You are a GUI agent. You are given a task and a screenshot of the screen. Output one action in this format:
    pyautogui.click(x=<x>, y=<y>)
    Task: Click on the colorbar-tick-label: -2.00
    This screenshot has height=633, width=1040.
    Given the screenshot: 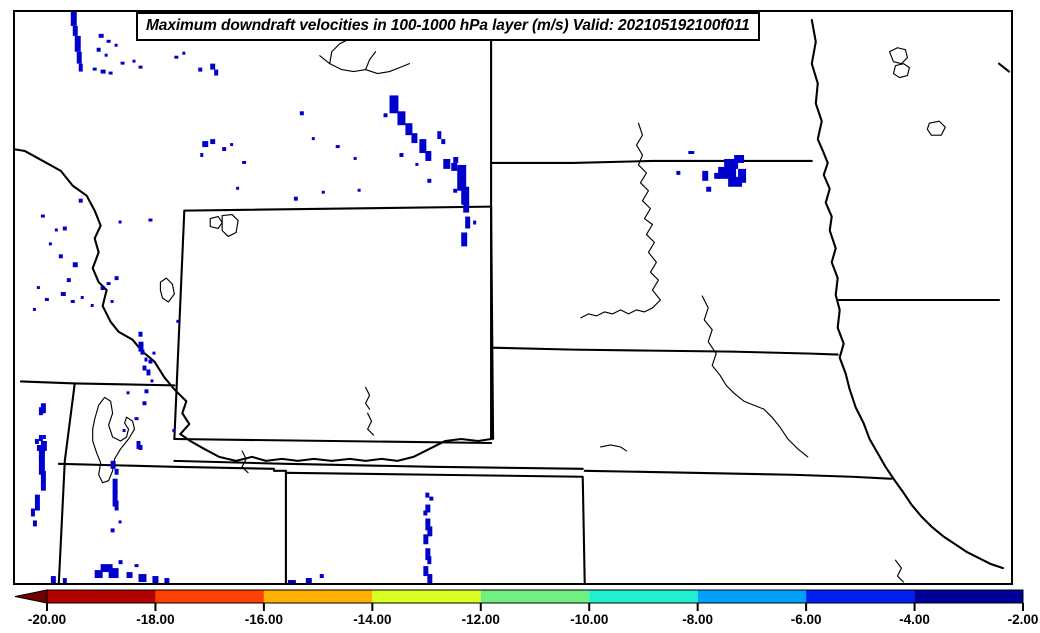 What is the action you would take?
    pyautogui.click(x=1023, y=619)
    